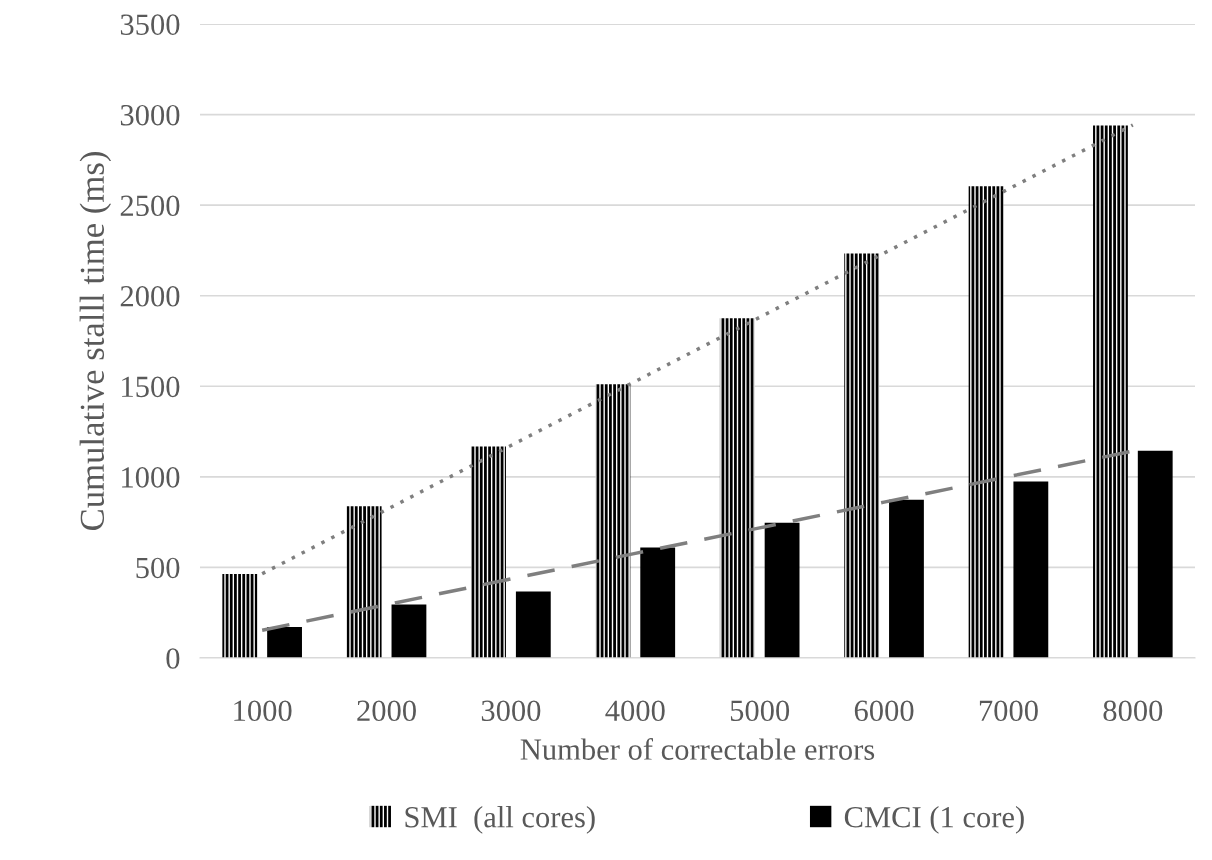 The width and height of the screenshot is (1212, 860). Describe the element at coordinates (500, 820) in the screenshot. I see `legend-label: SMI (all cores)` at that location.